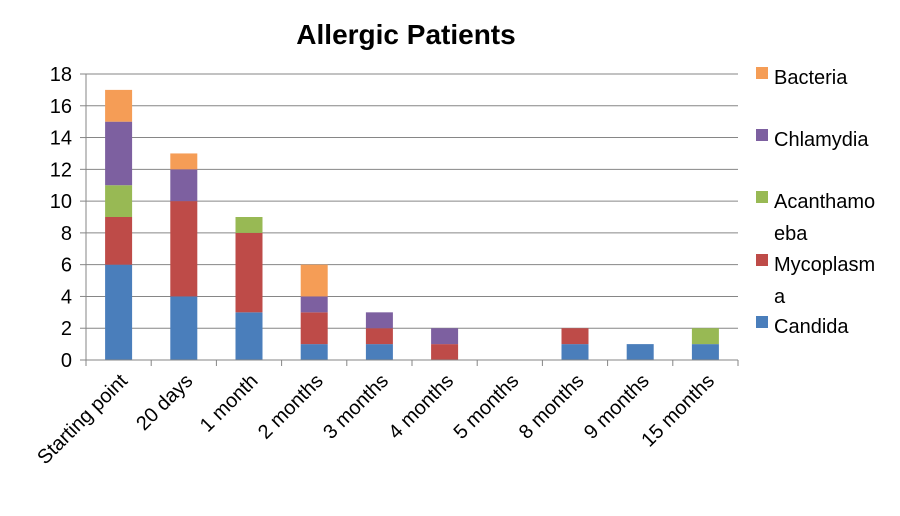 This screenshot has height=516, width=900. Describe the element at coordinates (815, 218) in the screenshot. I see `legend-item: Acanthamo eba` at that location.